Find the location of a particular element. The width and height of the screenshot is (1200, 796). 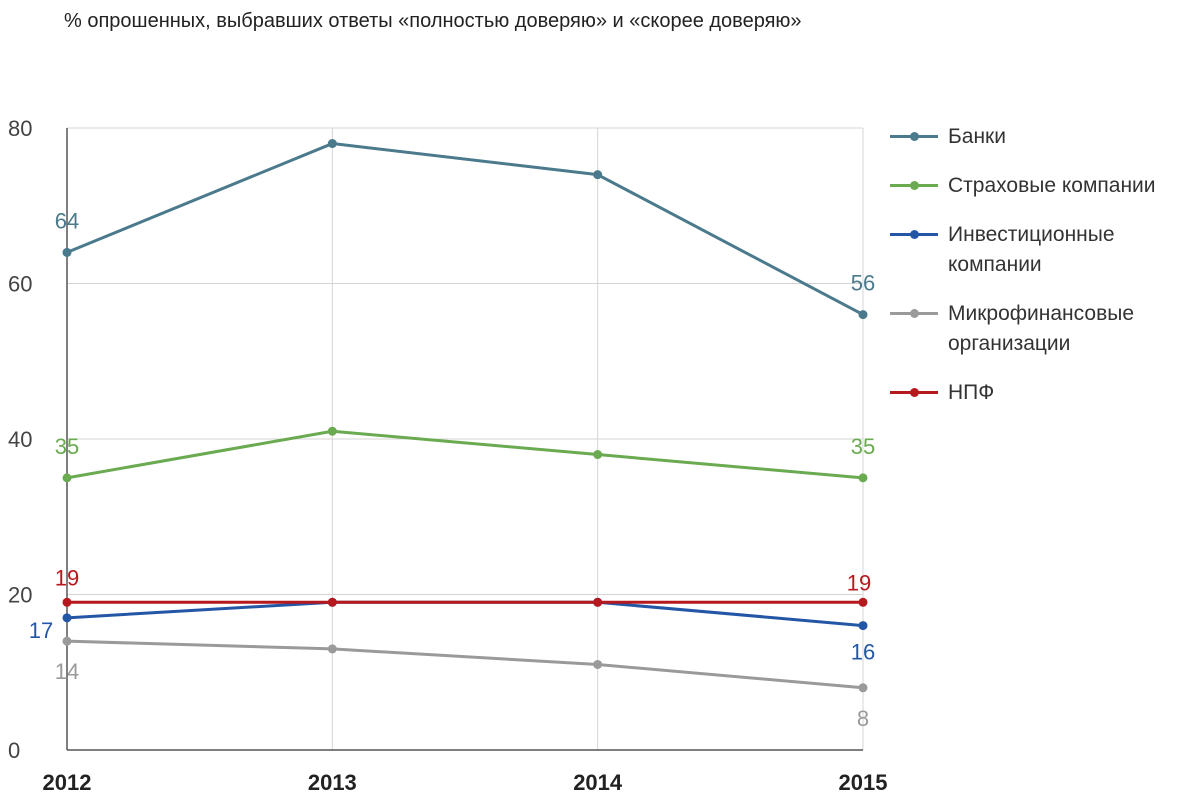

legend-item: Инвестиционные компании is located at coordinates (1045, 250).